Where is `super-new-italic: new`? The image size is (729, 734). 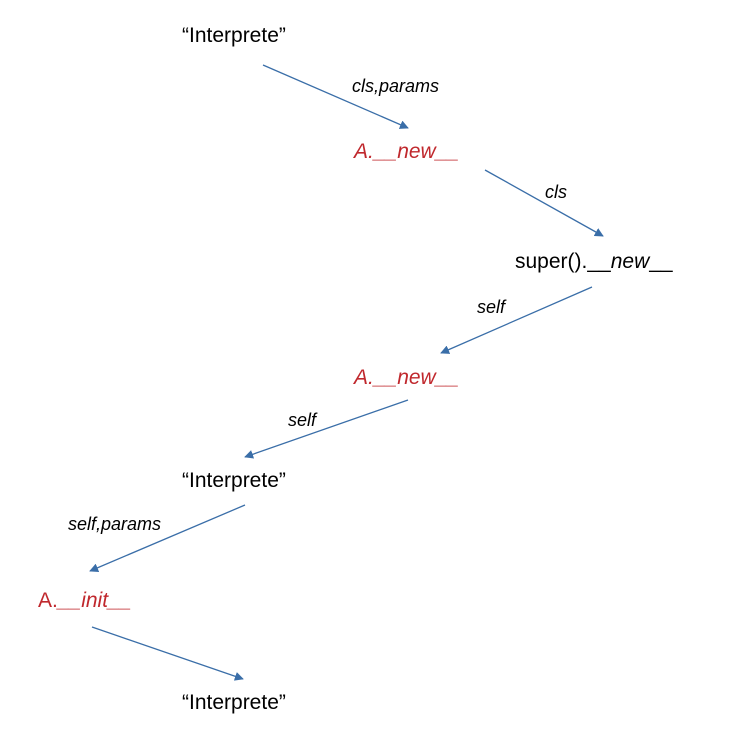
super-new-italic: new is located at coordinates (630, 261).